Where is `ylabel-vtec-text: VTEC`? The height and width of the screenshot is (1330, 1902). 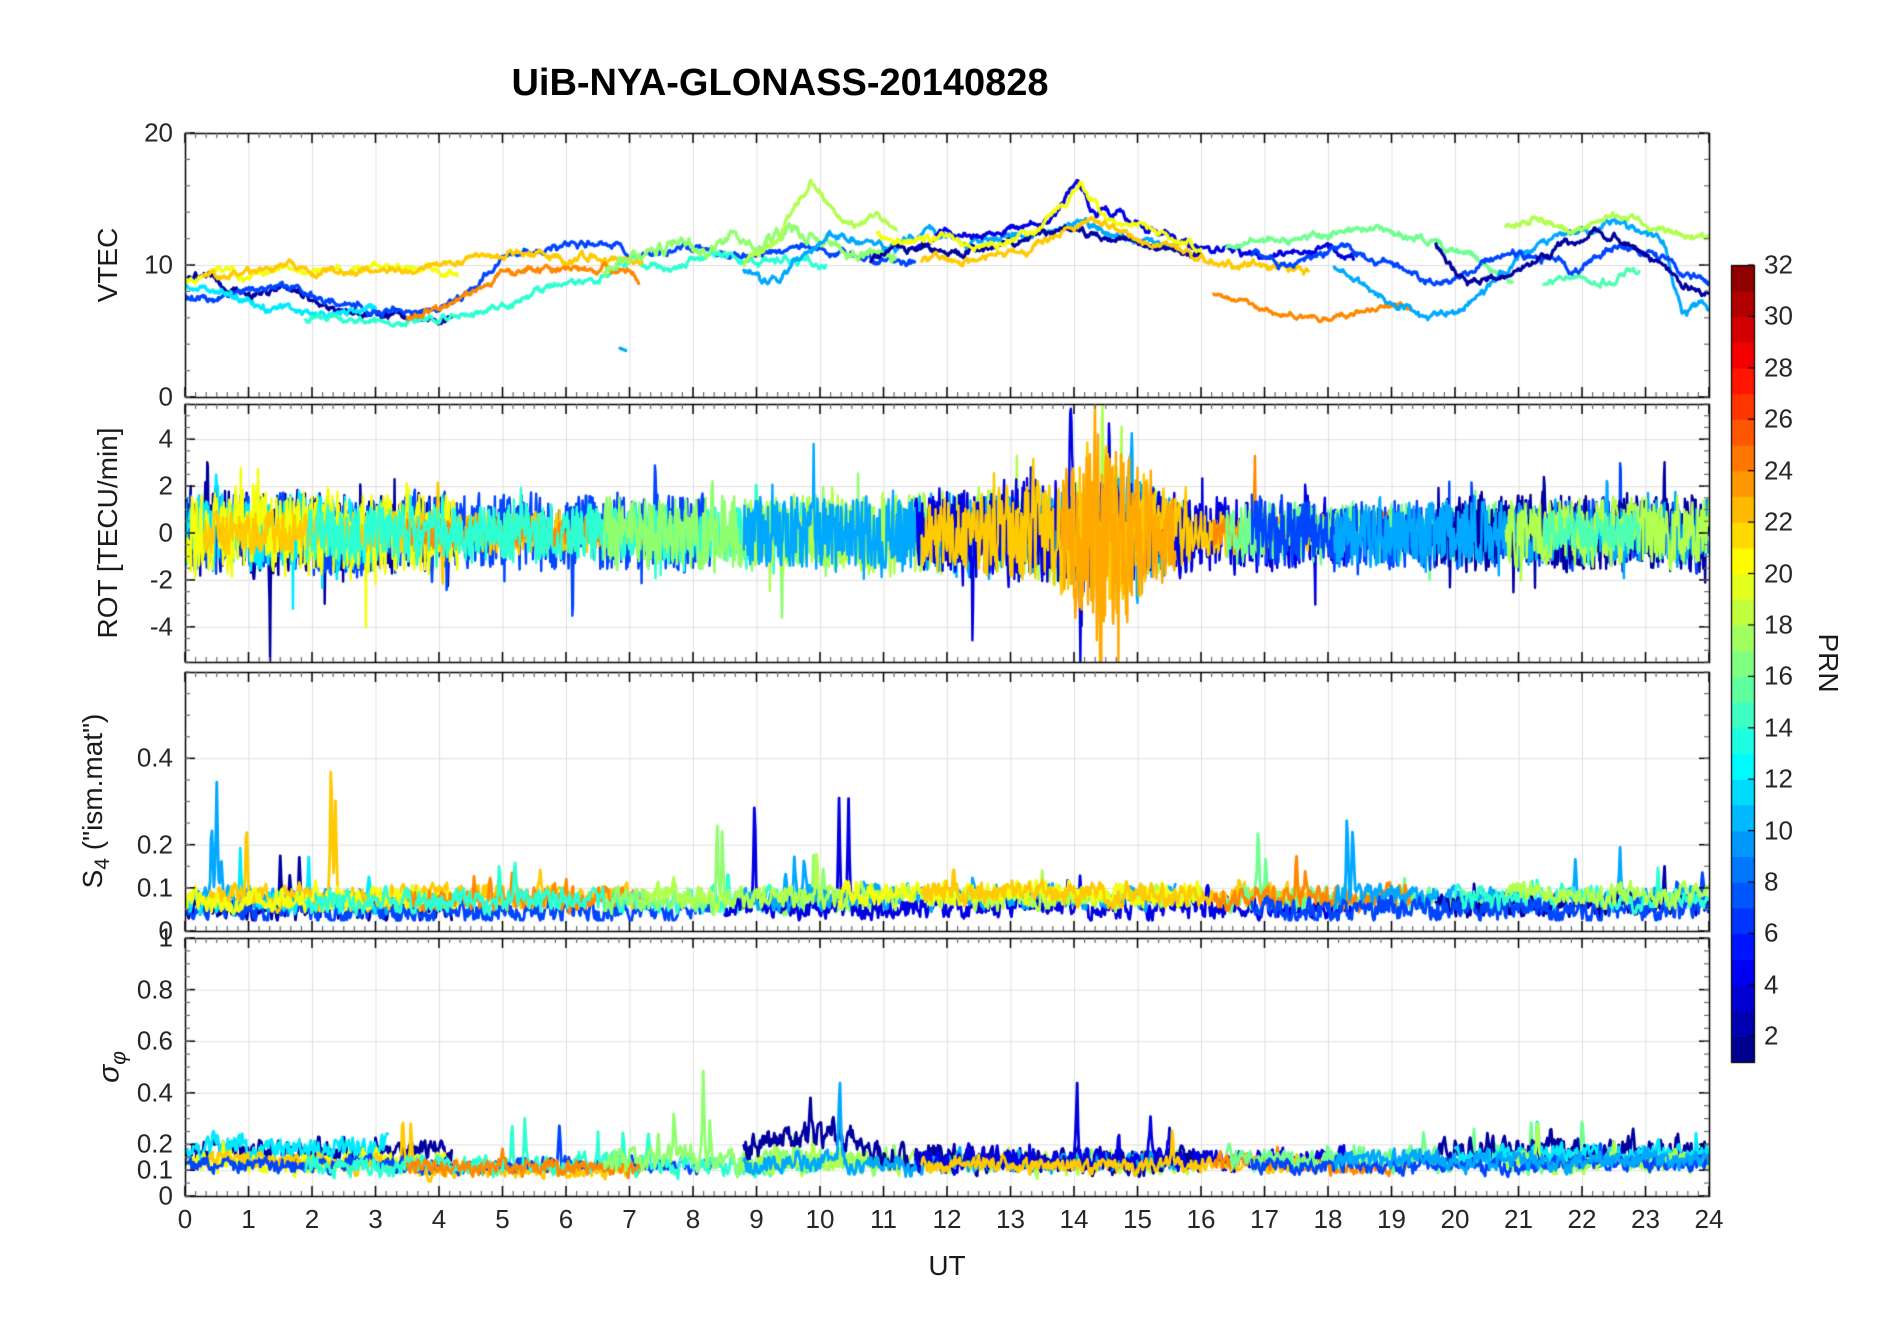 ylabel-vtec-text: VTEC is located at coordinates (107, 265).